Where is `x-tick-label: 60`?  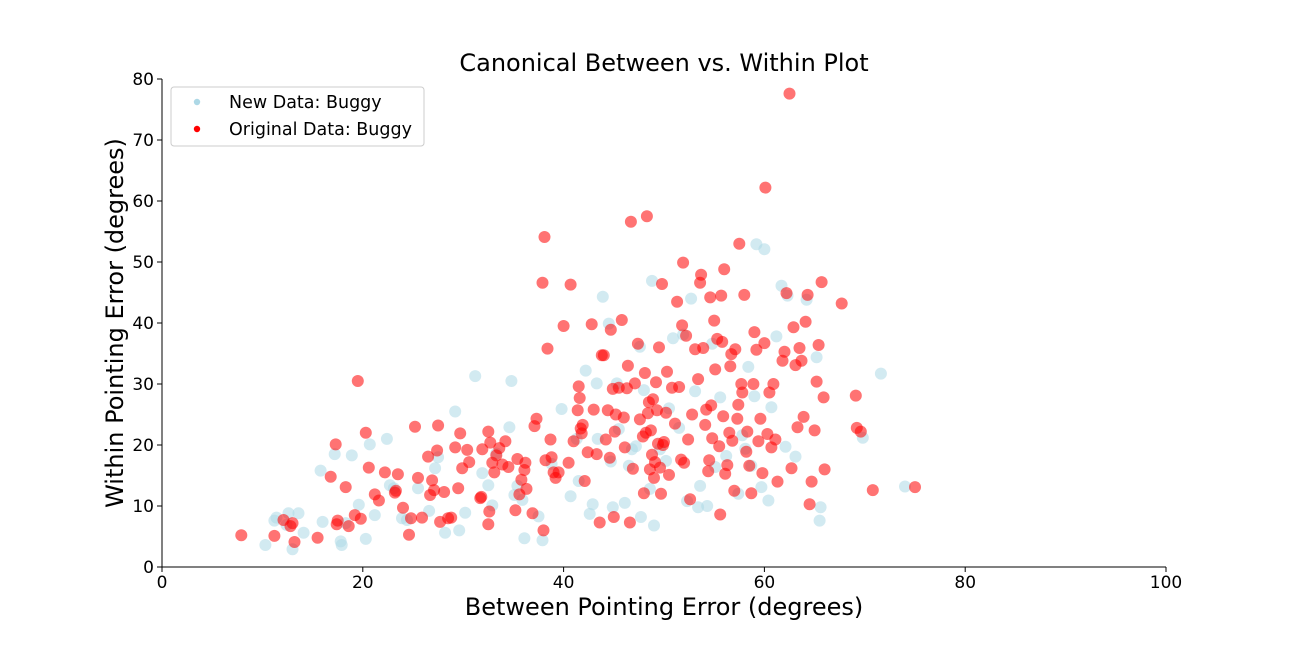 x-tick-label: 60 is located at coordinates (765, 583).